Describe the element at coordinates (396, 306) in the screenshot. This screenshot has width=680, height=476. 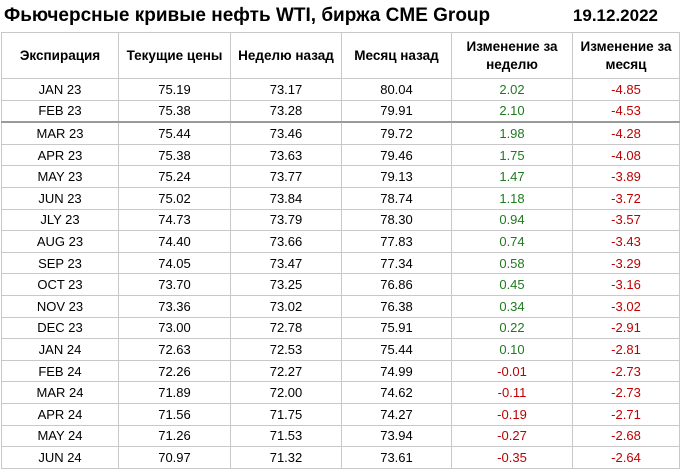
I see `month-ago-cell: 76.38` at that location.